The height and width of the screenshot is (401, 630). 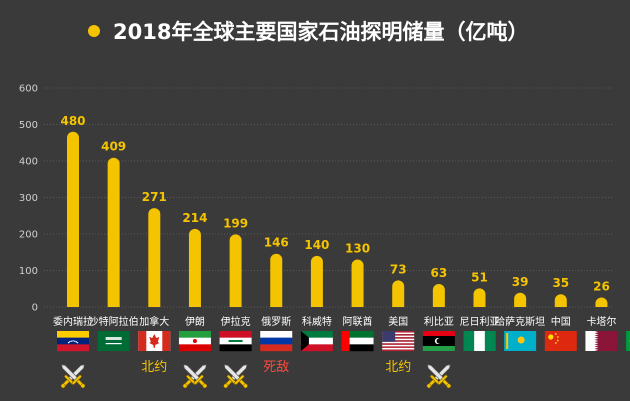 What do you see at coordinates (113, 147) in the screenshot?
I see `value-label: 409` at bounding box center [113, 147].